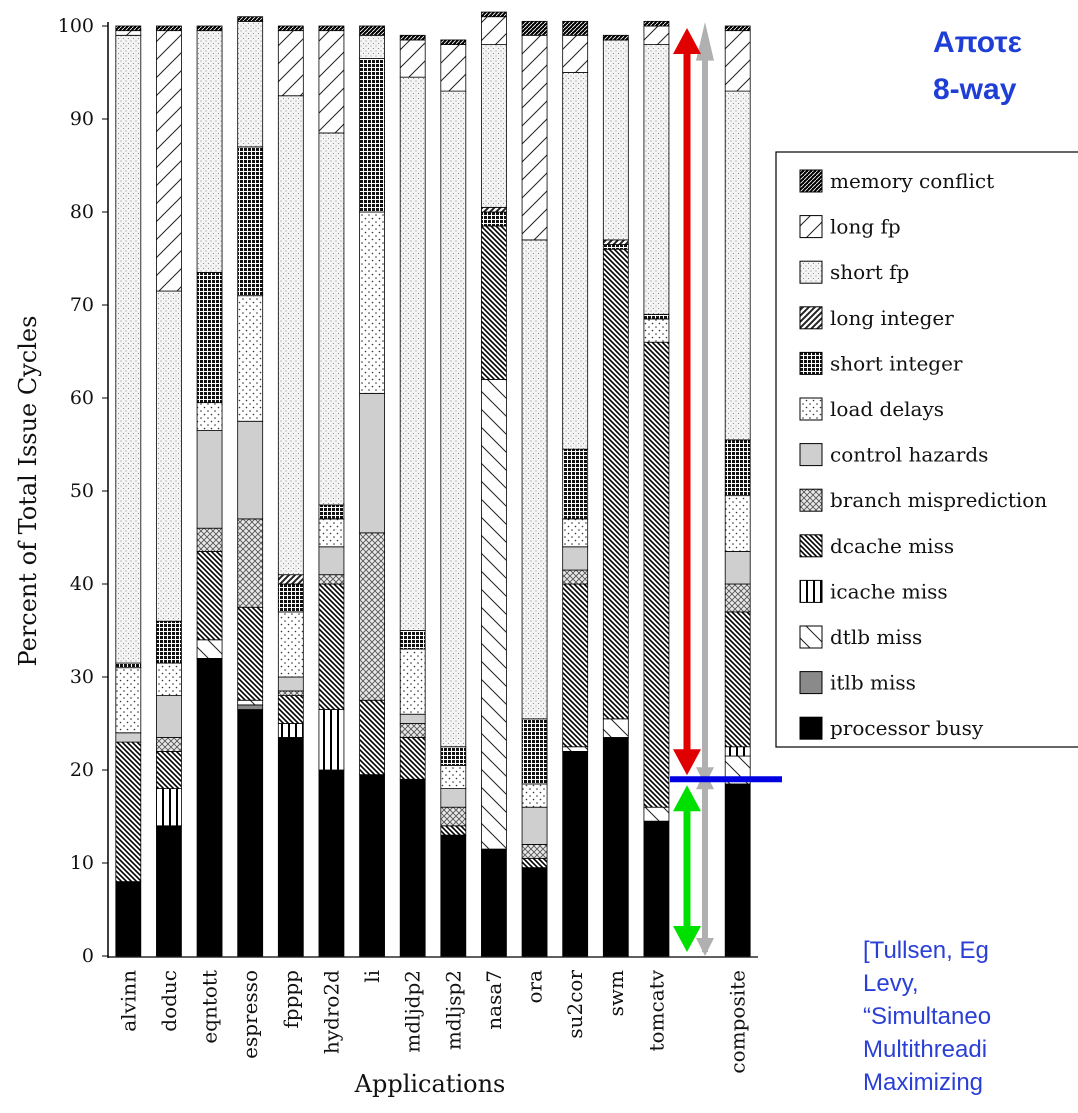 This screenshot has height=1113, width=1078. Describe the element at coordinates (616, 993) in the screenshot. I see `x-tick-label: swm` at that location.